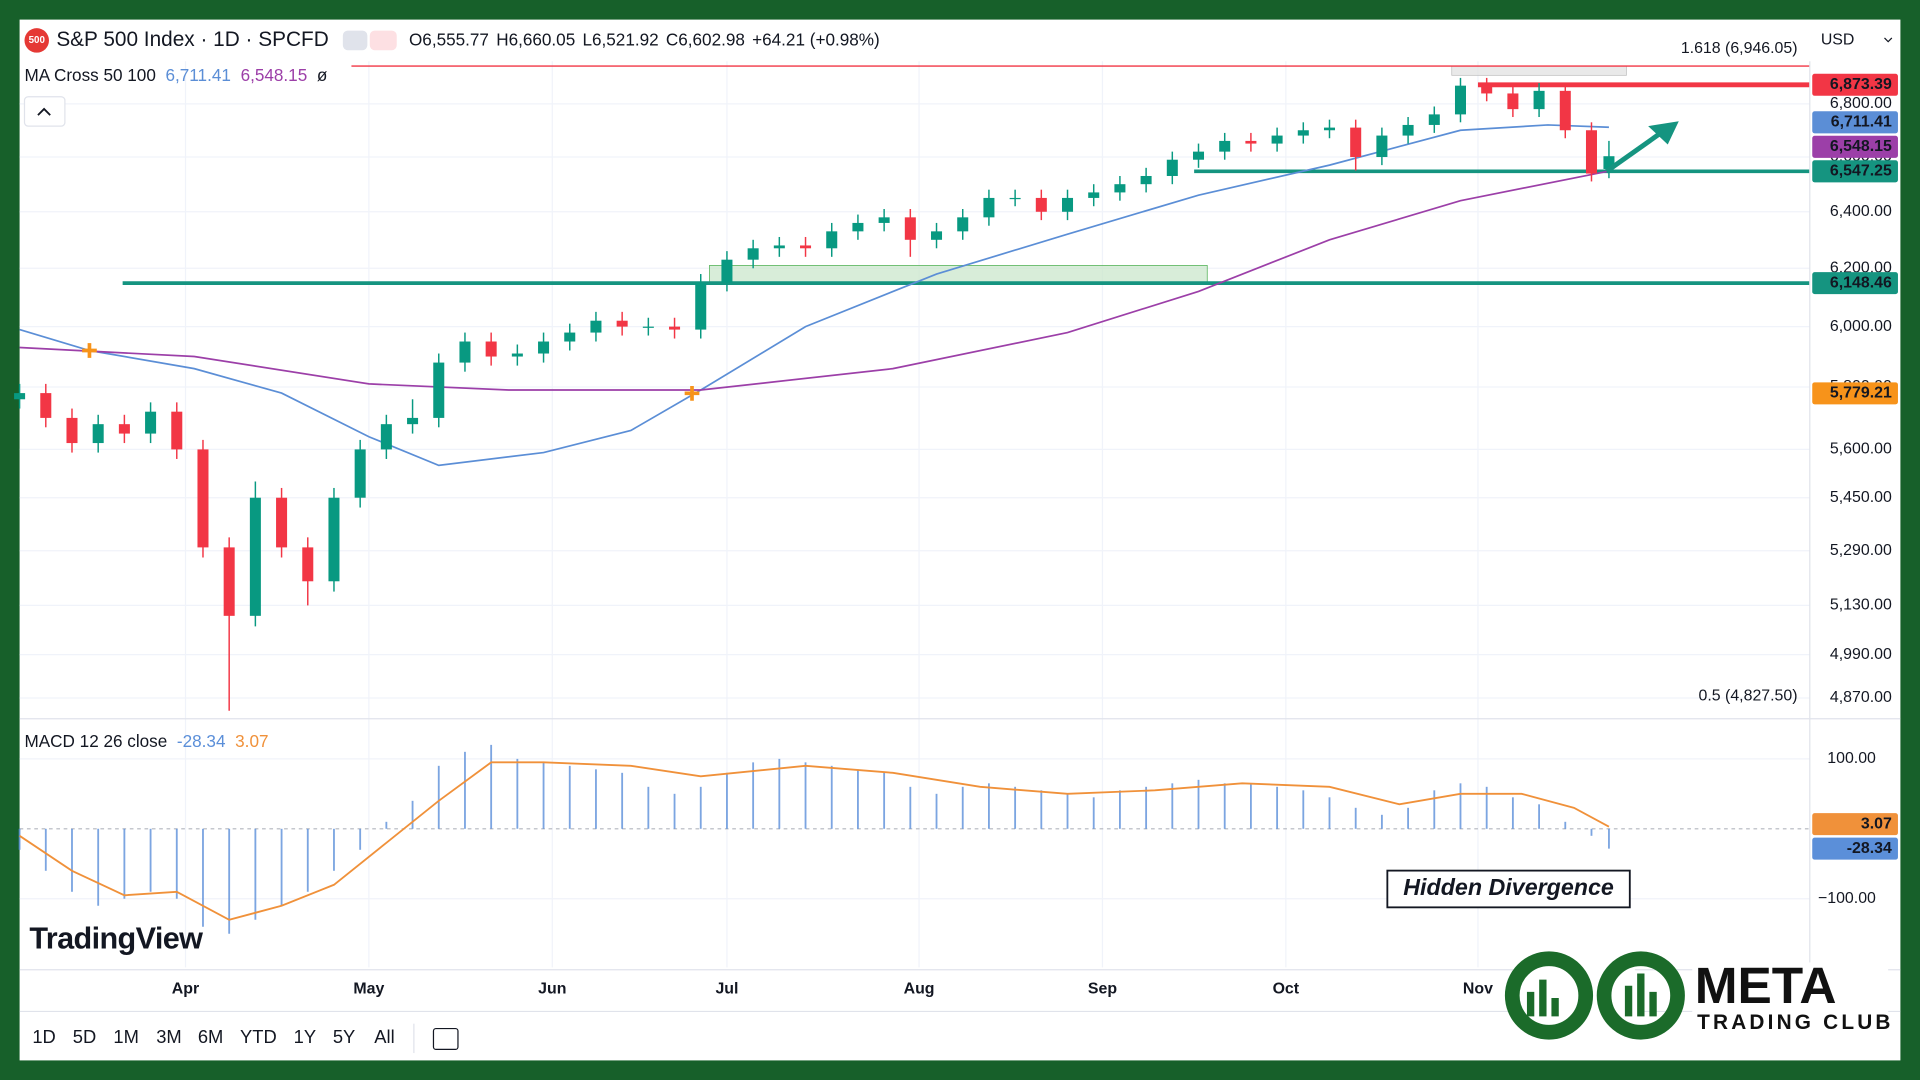 This screenshot has height=1080, width=1920. Describe the element at coordinates (1861, 449) in the screenshot. I see `y-tick-label: 5,600.00` at that location.